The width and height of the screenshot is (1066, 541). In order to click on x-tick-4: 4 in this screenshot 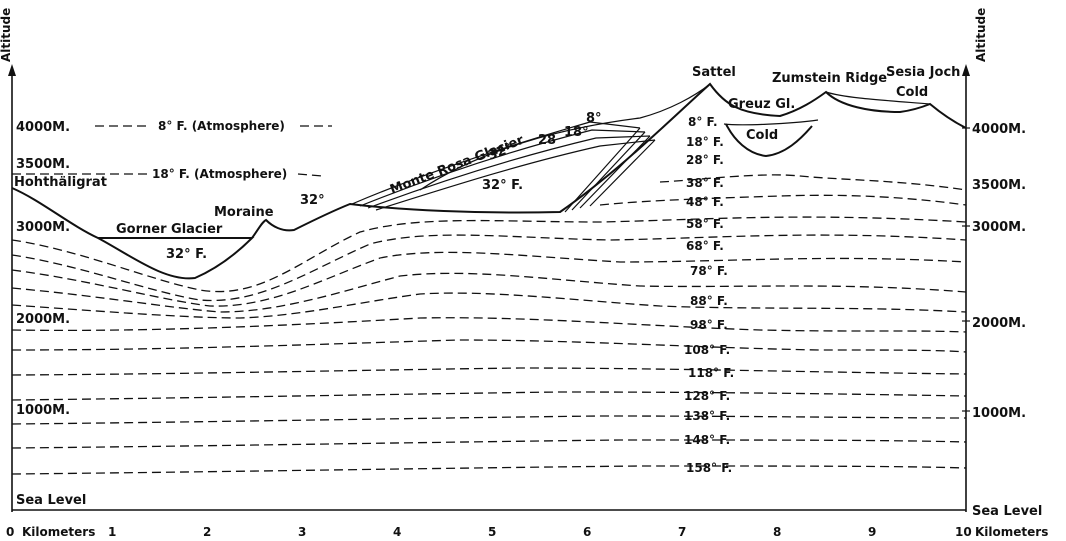, I will do `click(397, 532)`.